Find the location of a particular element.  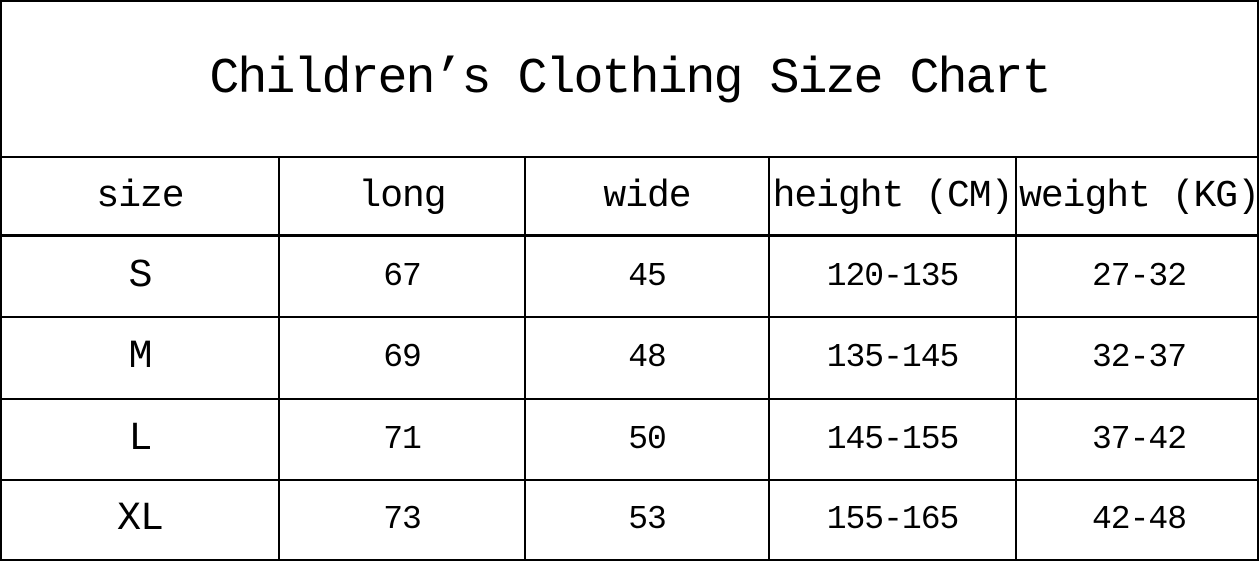

cell-wide: 48 is located at coordinates (647, 358).